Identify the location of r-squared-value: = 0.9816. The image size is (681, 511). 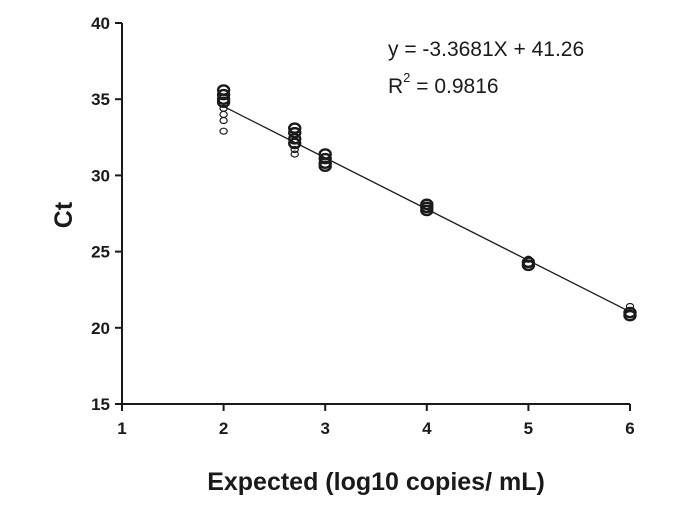
(454, 86).